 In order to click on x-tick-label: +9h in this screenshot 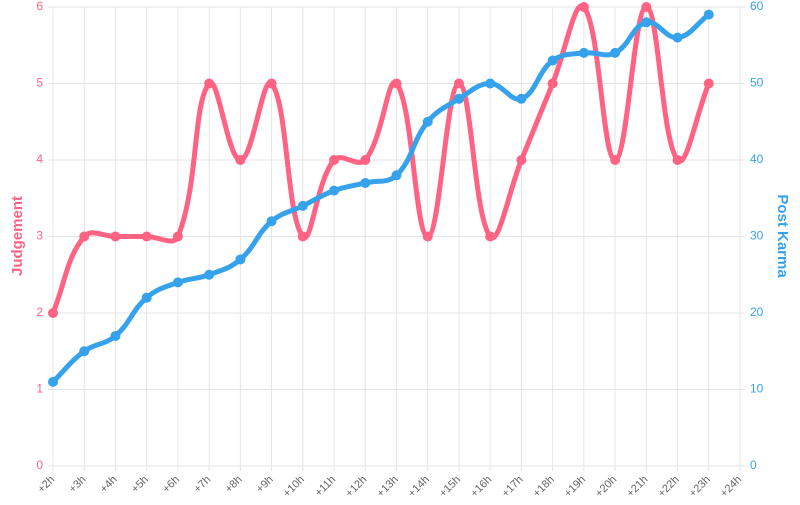, I will do `click(265, 485)`.